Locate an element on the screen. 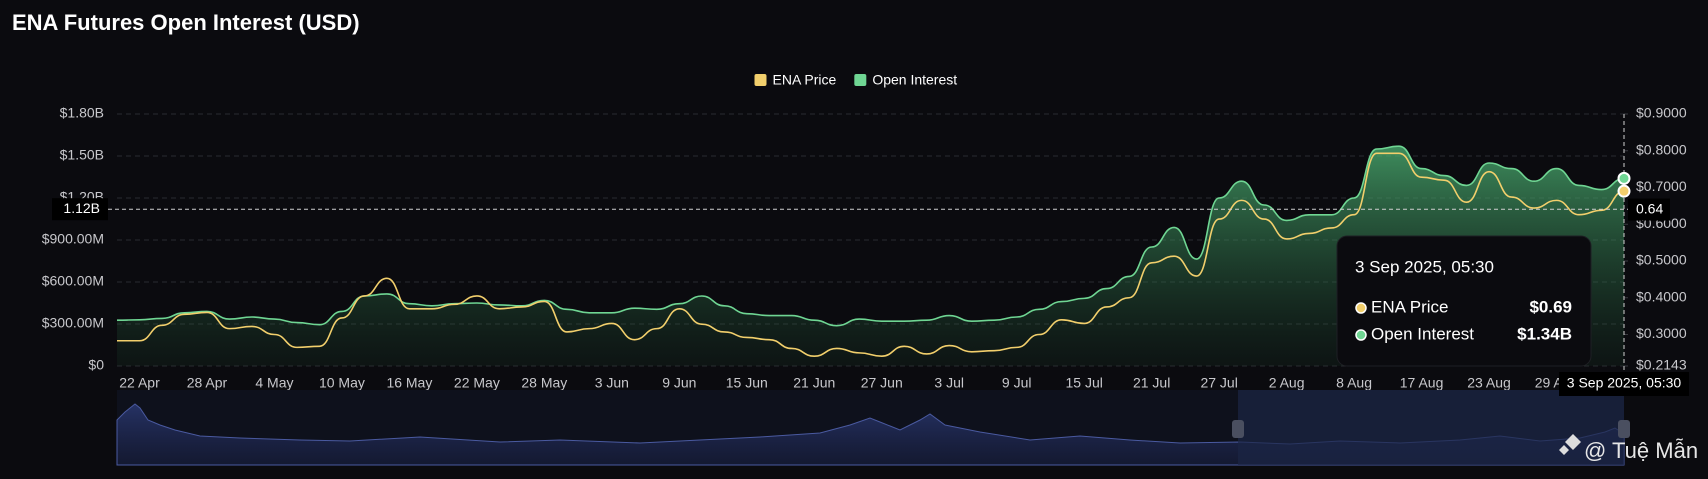  x-tick-label: 2 Aug is located at coordinates (1287, 383).